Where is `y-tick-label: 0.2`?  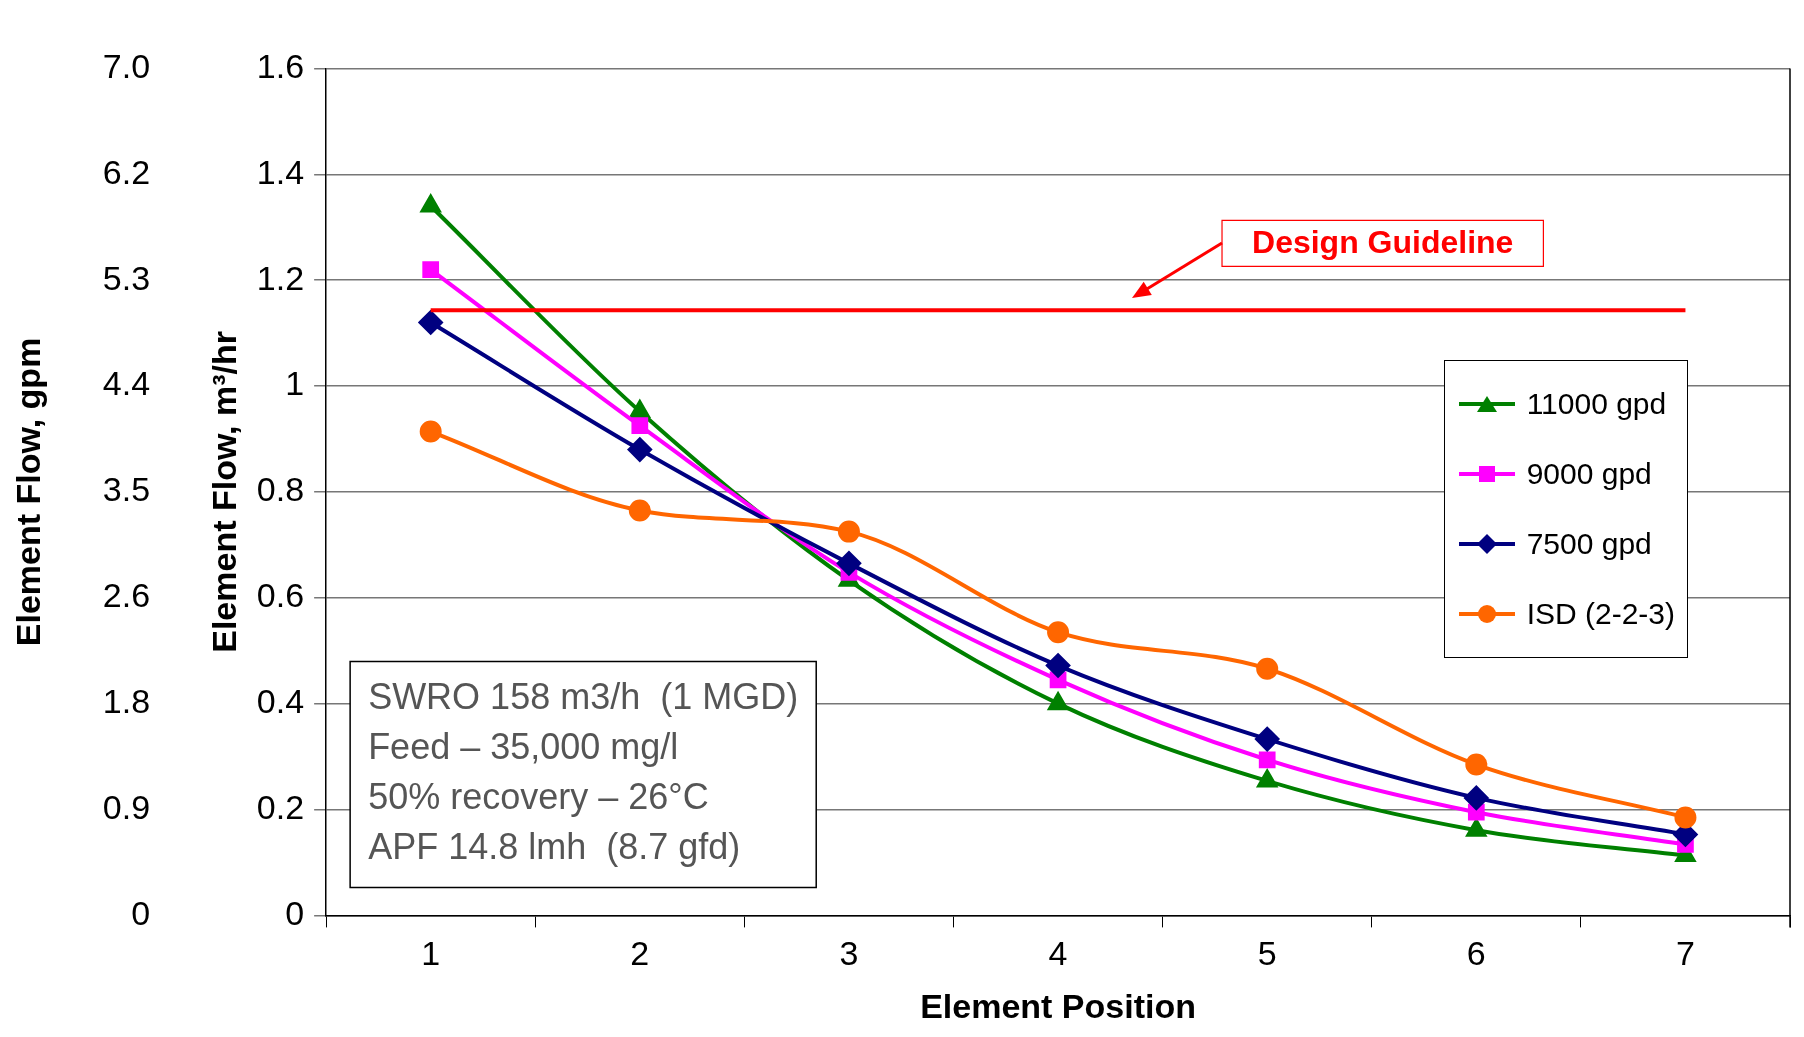
y-tick-label: 0.2 is located at coordinates (280, 806).